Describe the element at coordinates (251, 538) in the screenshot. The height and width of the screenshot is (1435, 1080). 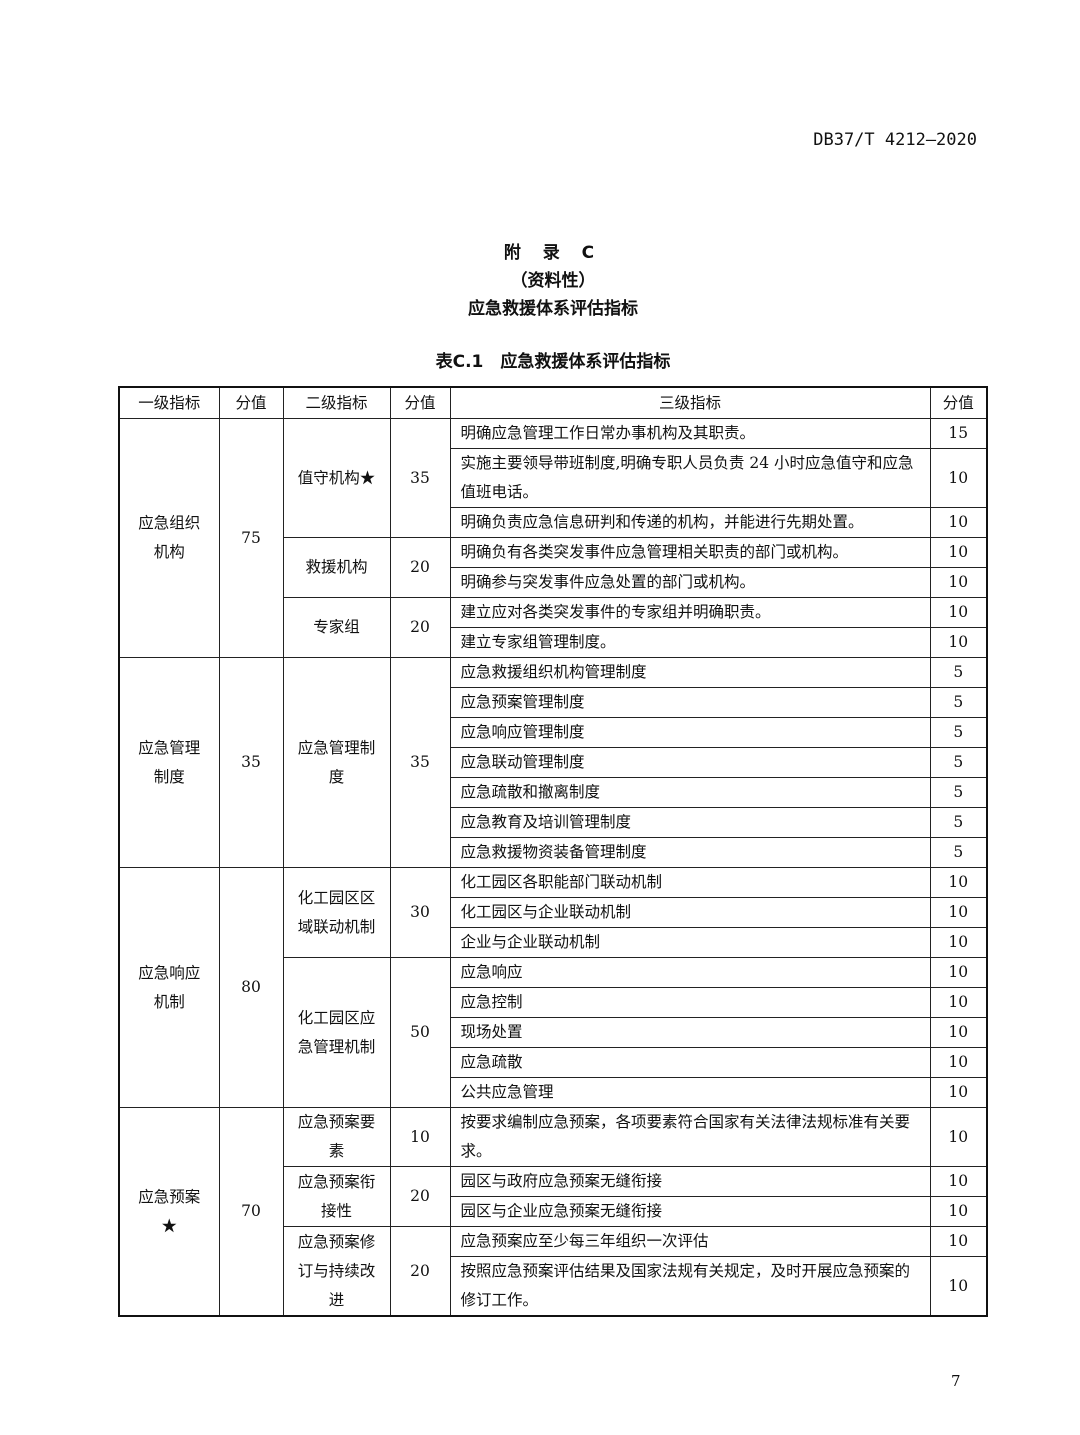
I see `level1-score: 75` at that location.